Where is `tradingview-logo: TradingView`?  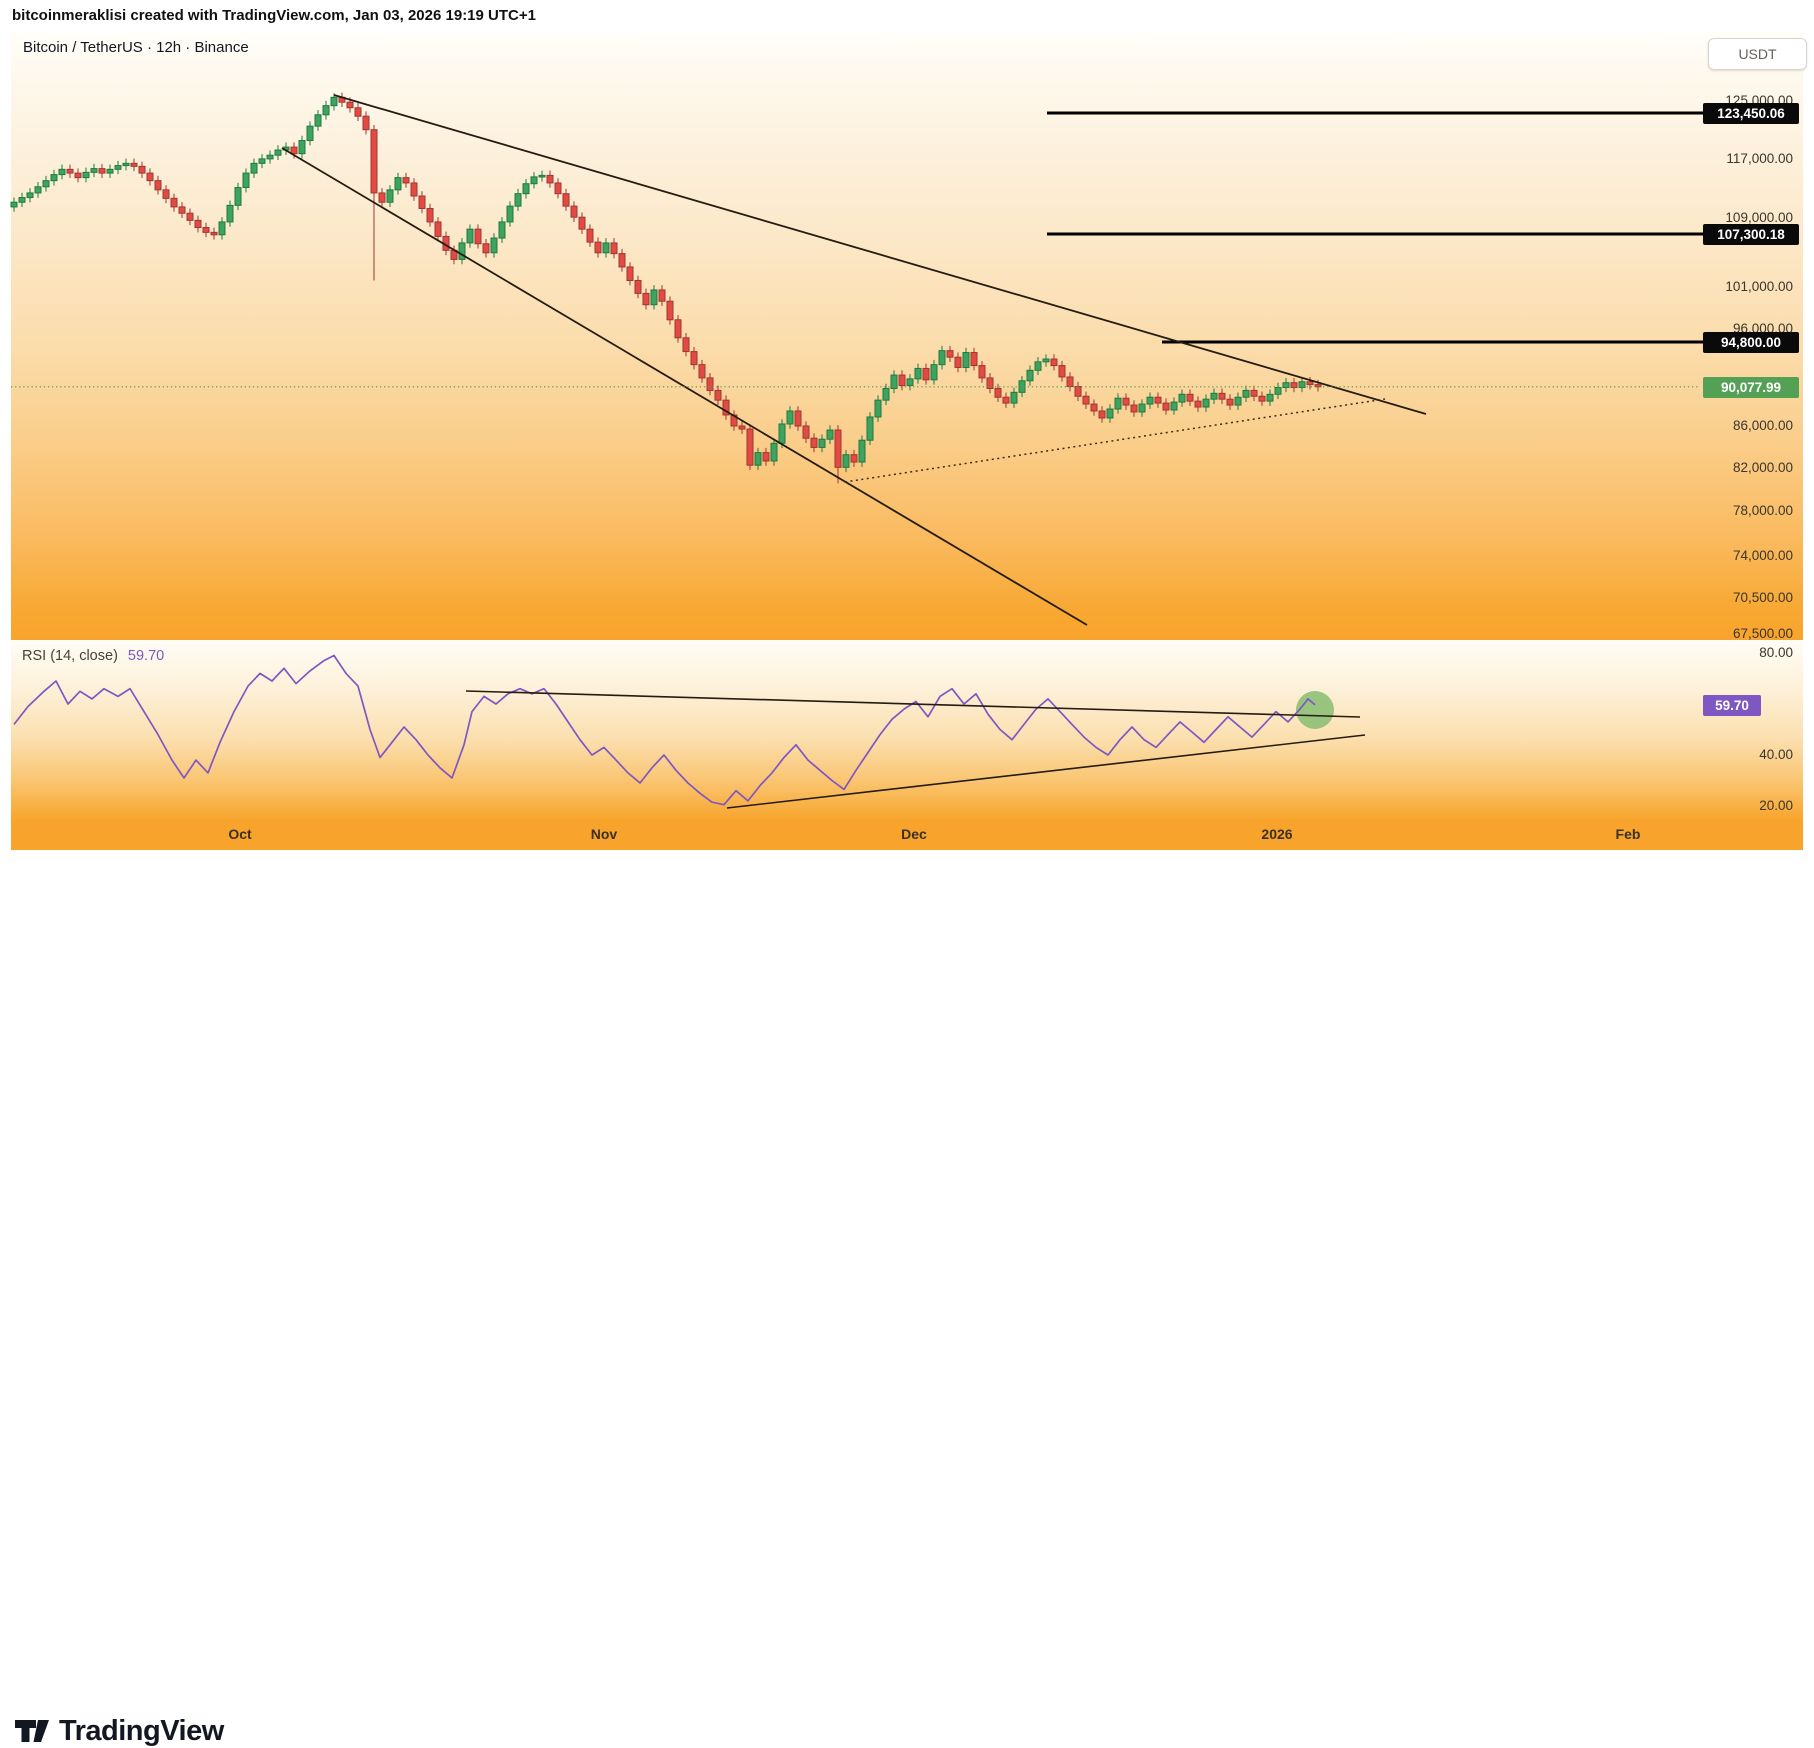 tradingview-logo: TradingView is located at coordinates (119, 1731).